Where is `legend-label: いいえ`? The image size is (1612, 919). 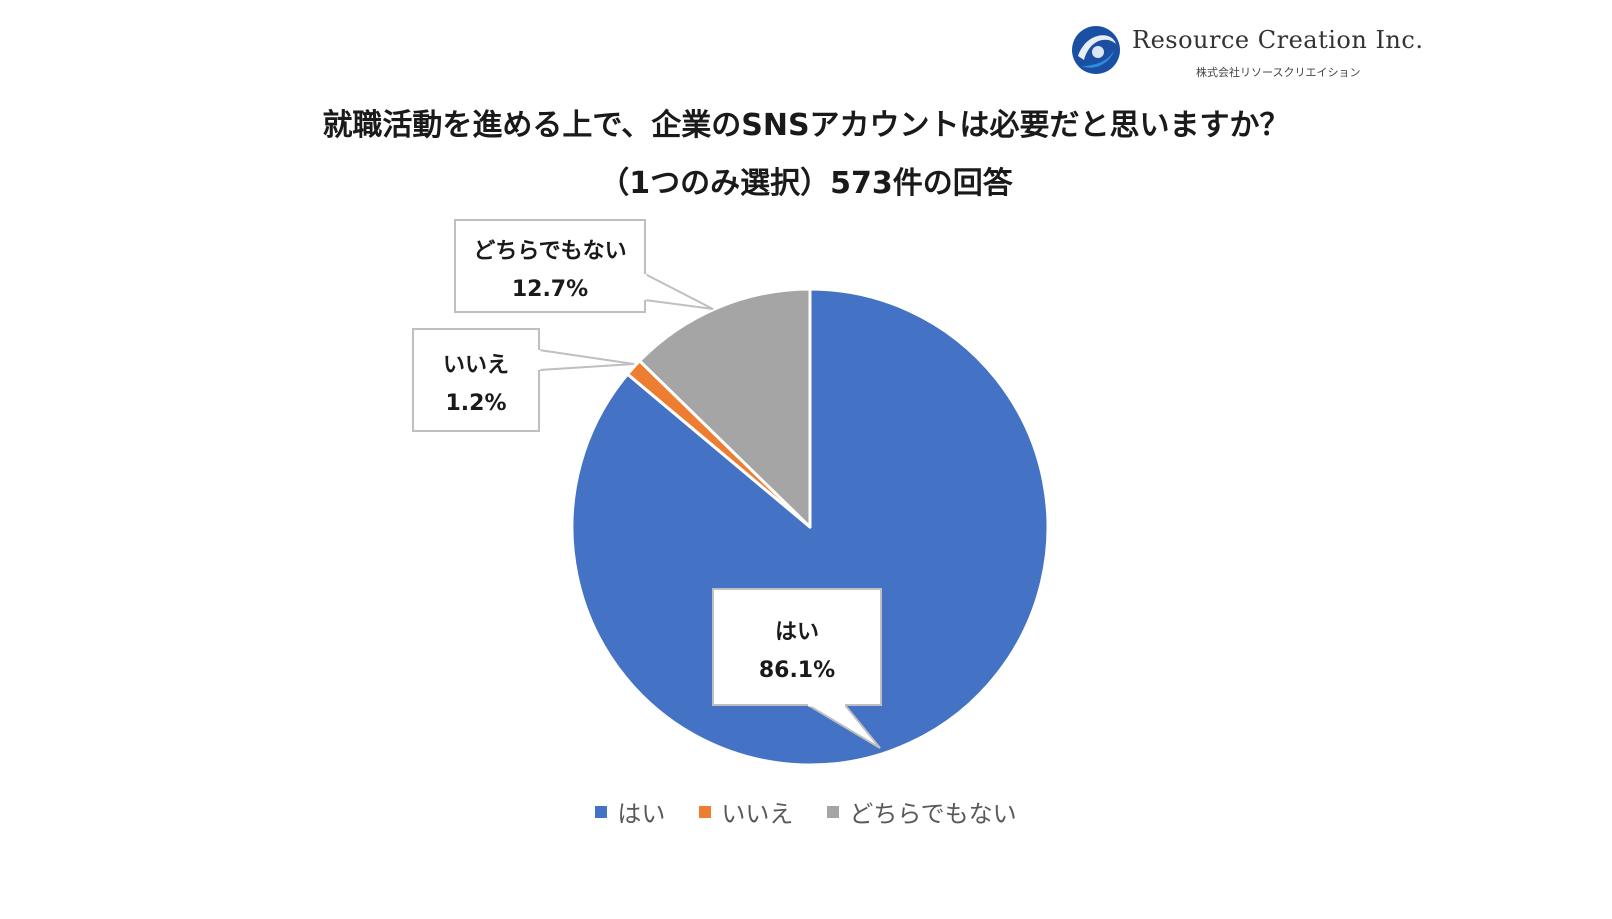 legend-label: いいえ is located at coordinates (757, 814).